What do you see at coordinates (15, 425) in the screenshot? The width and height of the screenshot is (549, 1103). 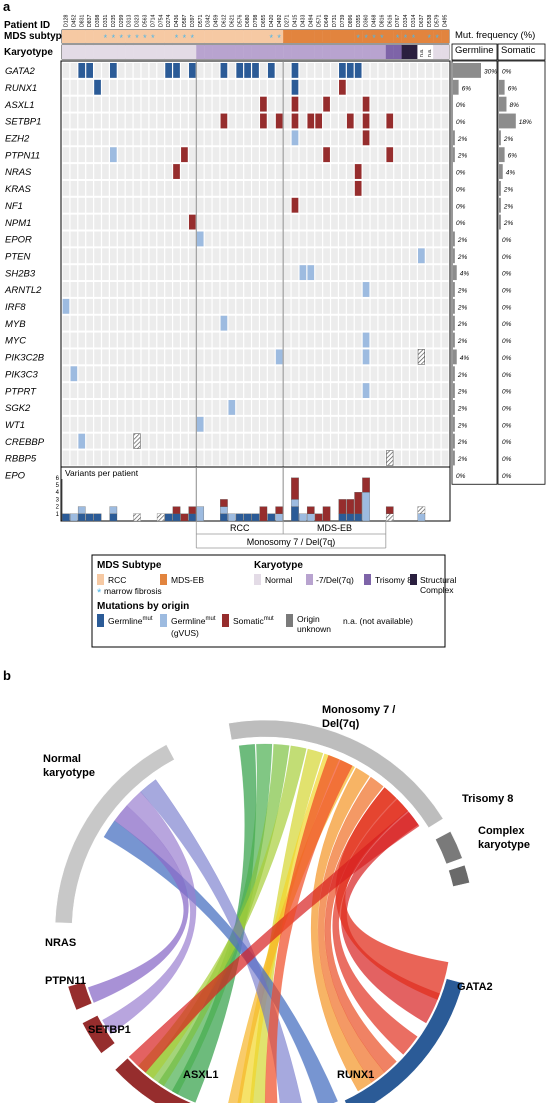 I see `gene-label-wt1: WT1` at bounding box center [15, 425].